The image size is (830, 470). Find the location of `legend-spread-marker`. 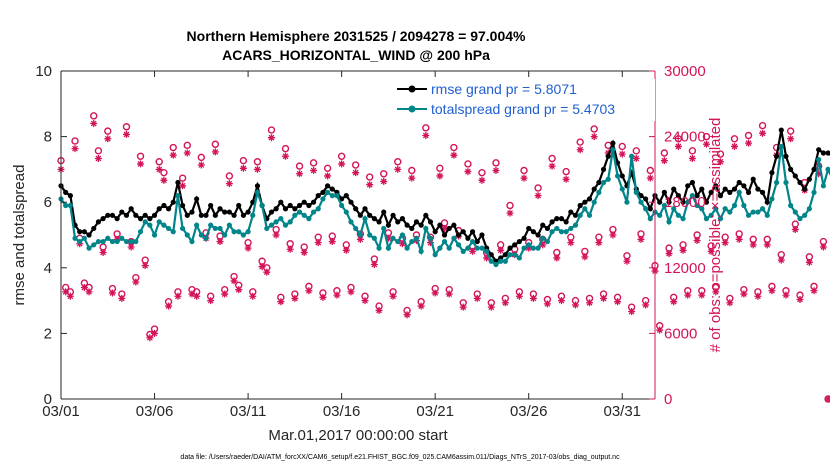

legend-spread-marker is located at coordinates (412, 109).